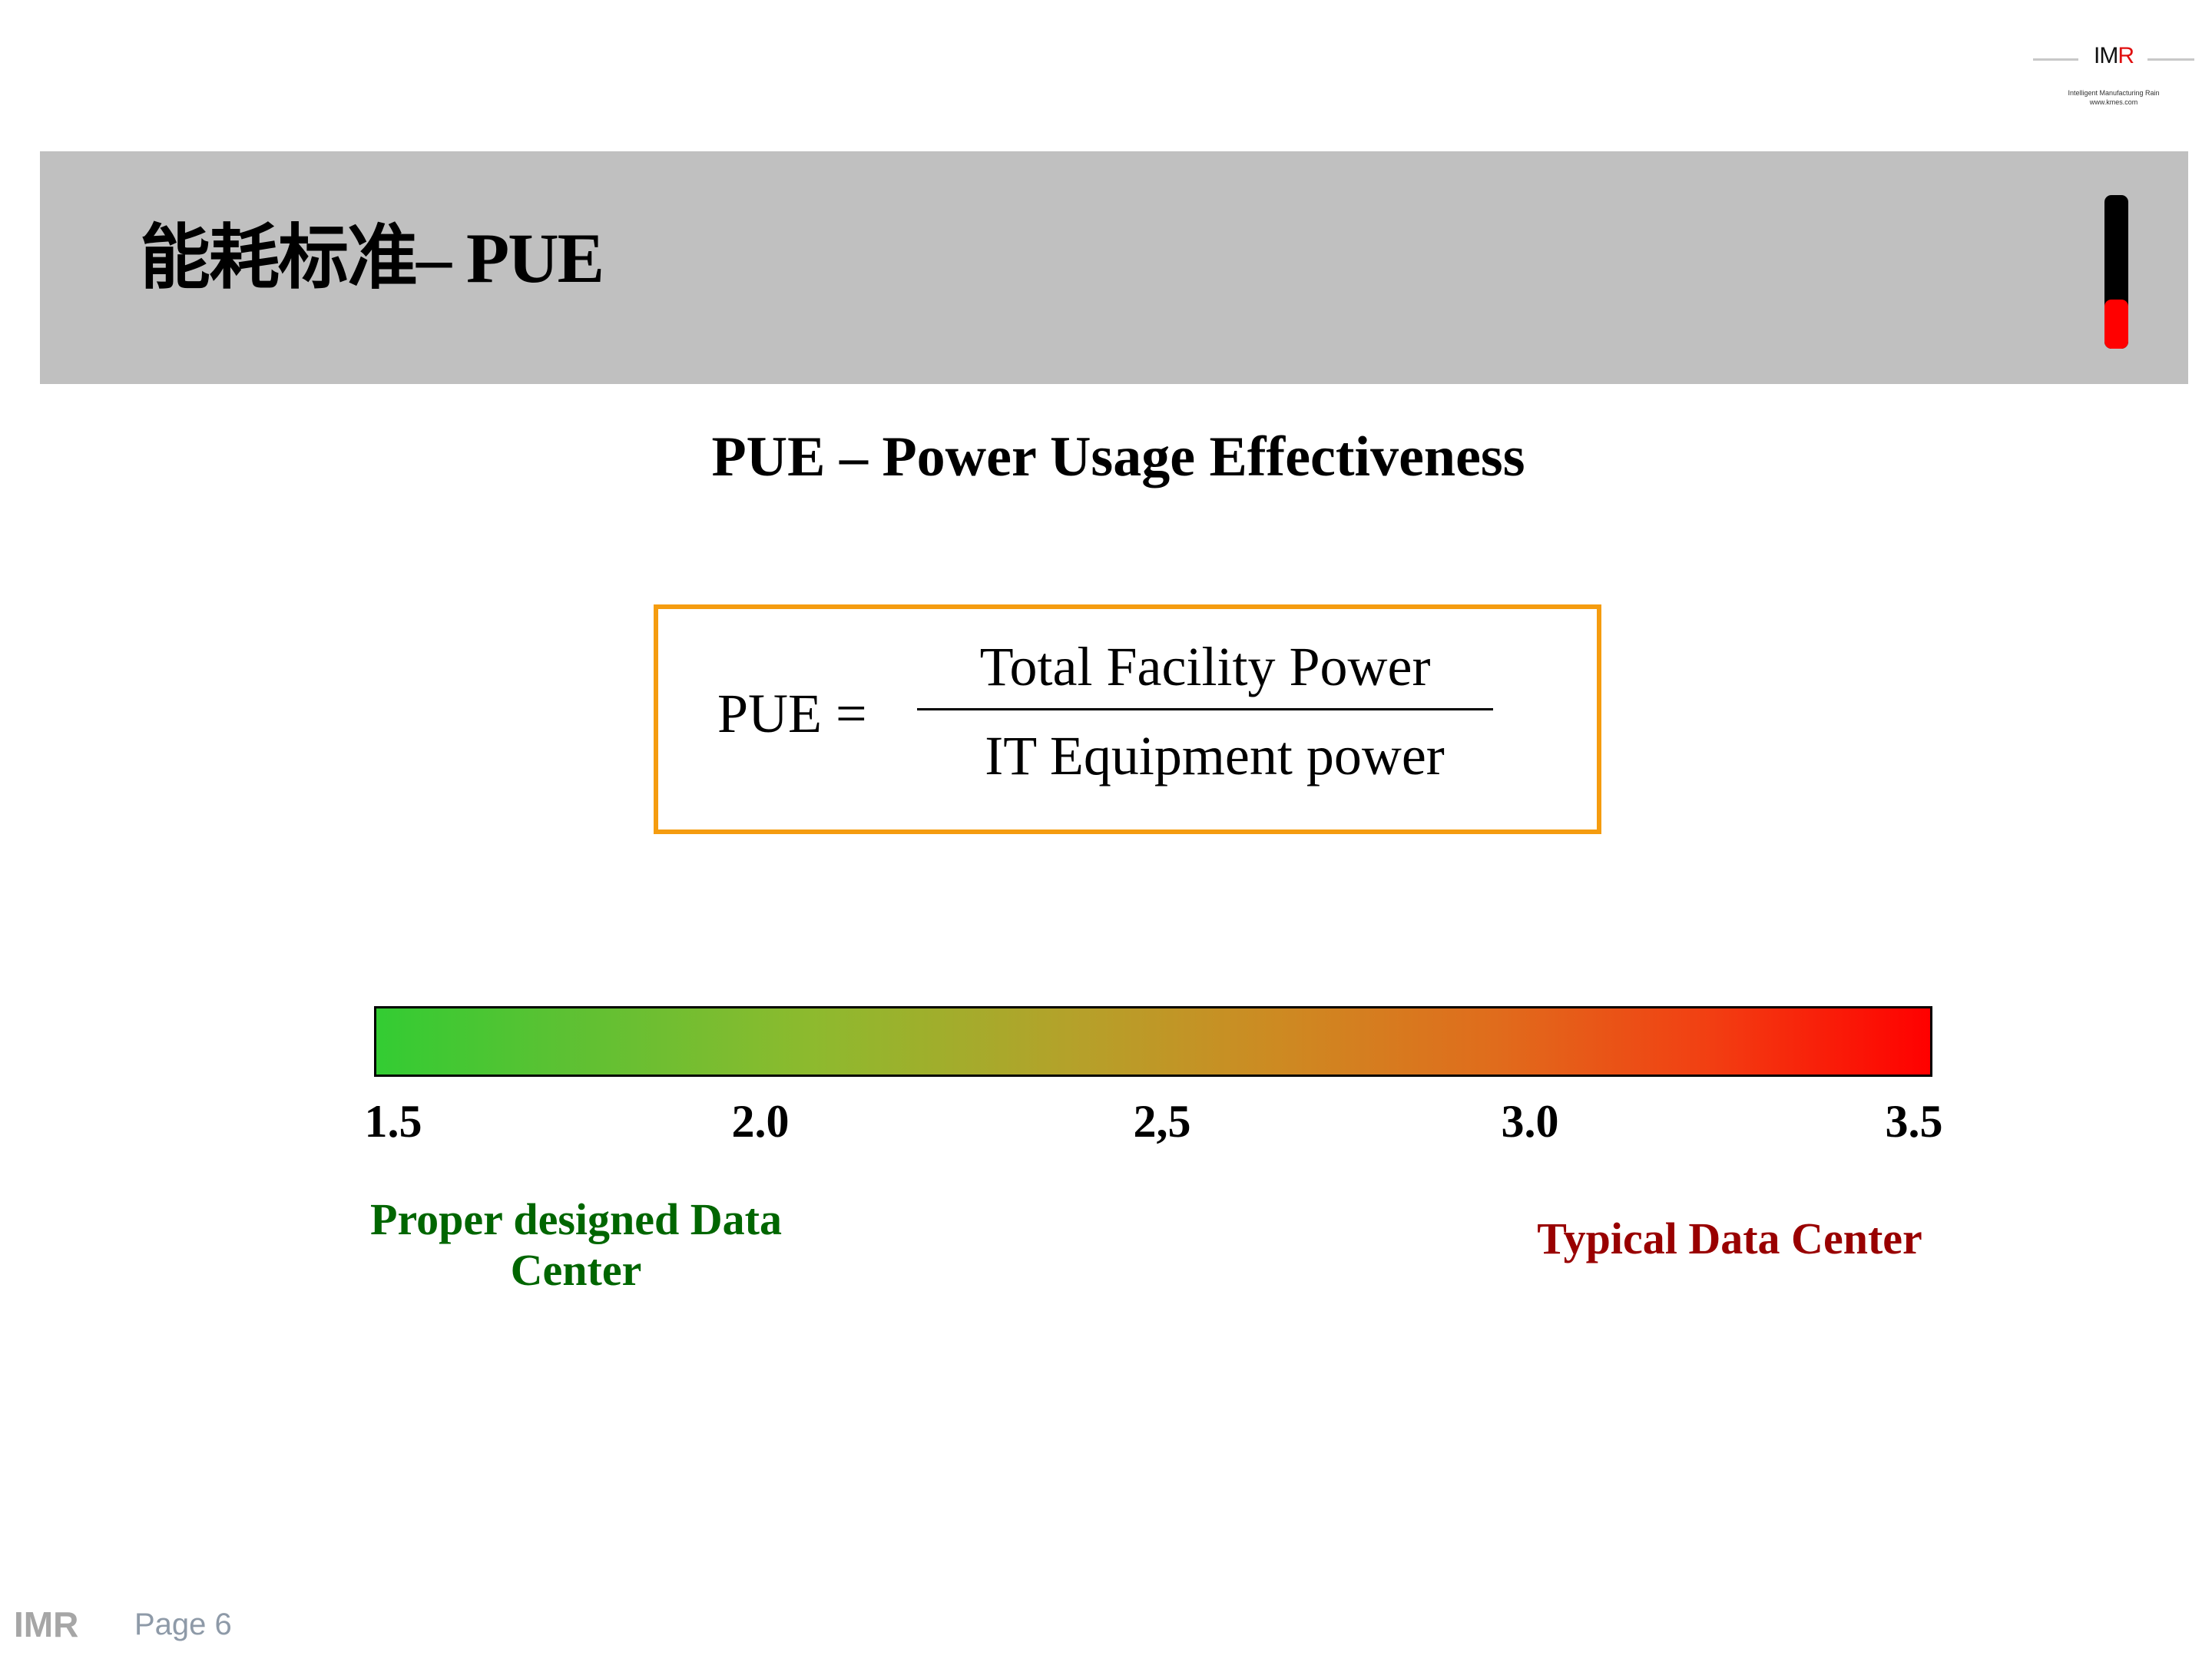 Image resolution: width=2212 pixels, height=1659 pixels. Describe the element at coordinates (1530, 1122) in the screenshot. I see `scale-tick: 3.0` at that location.